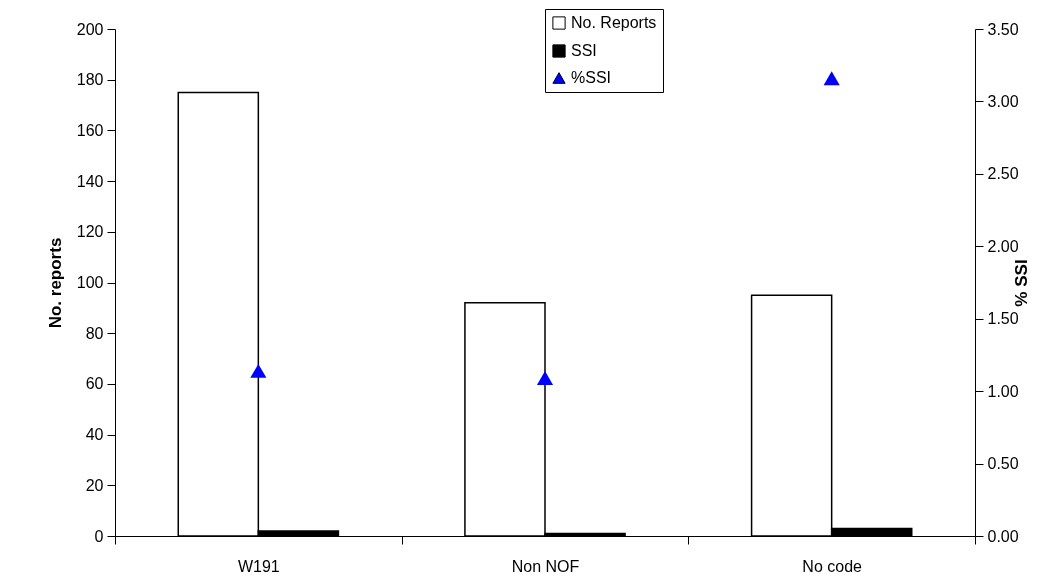  Describe the element at coordinates (90, 181) in the screenshot. I see `y-tick-label: 140` at that location.